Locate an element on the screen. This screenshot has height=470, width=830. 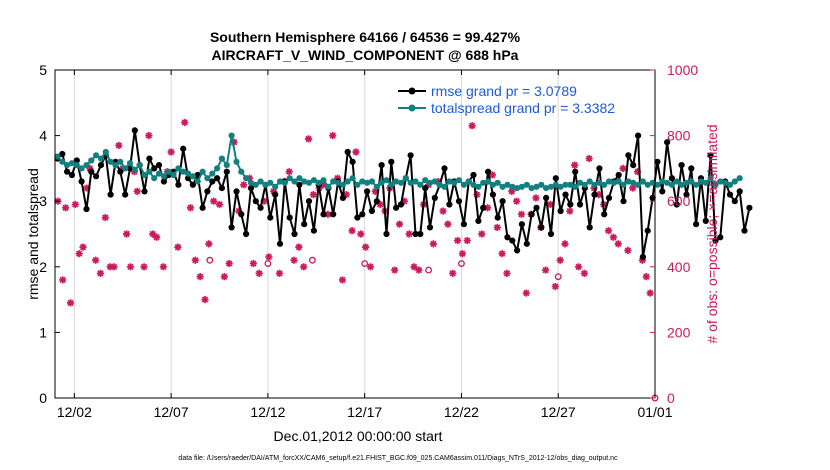
y-axis-label-right: # of obs: o=possible; ×=assimilated is located at coordinates (712, 233).